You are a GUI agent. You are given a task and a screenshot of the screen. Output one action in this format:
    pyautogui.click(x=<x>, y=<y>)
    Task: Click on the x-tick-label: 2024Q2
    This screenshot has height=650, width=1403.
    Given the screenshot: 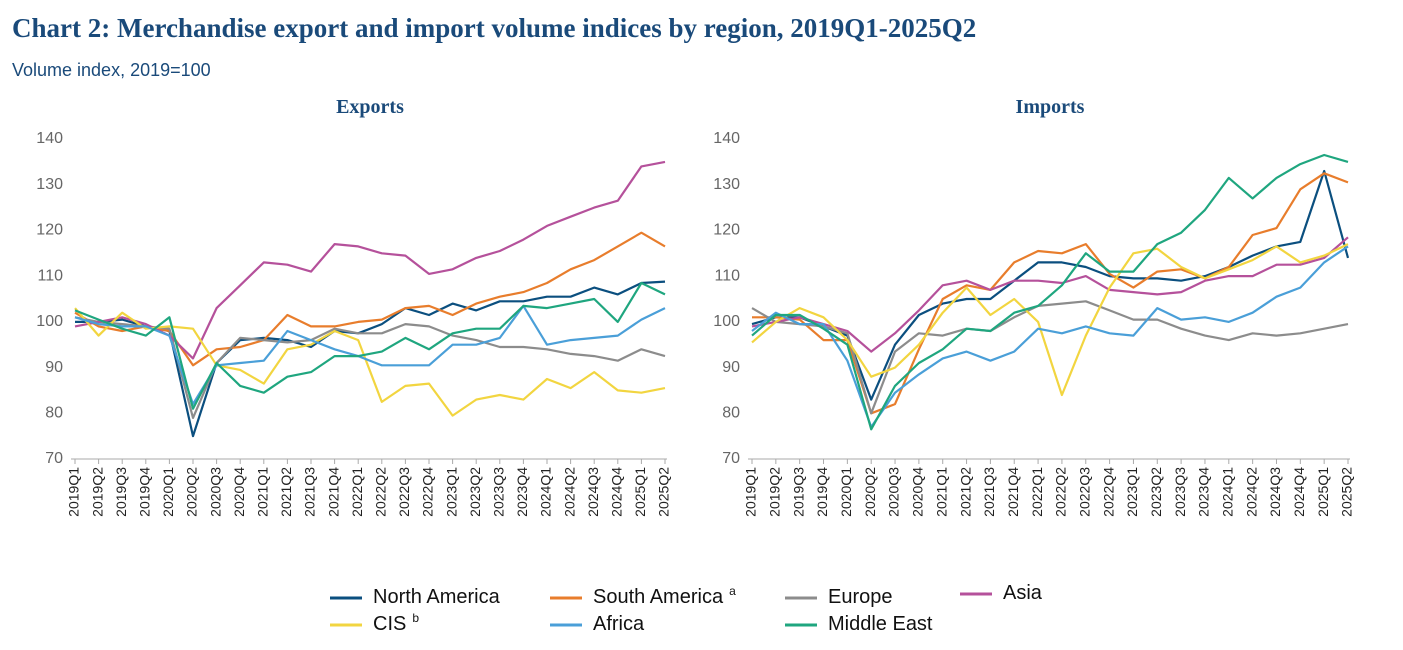 What is the action you would take?
    pyautogui.click(x=569, y=492)
    